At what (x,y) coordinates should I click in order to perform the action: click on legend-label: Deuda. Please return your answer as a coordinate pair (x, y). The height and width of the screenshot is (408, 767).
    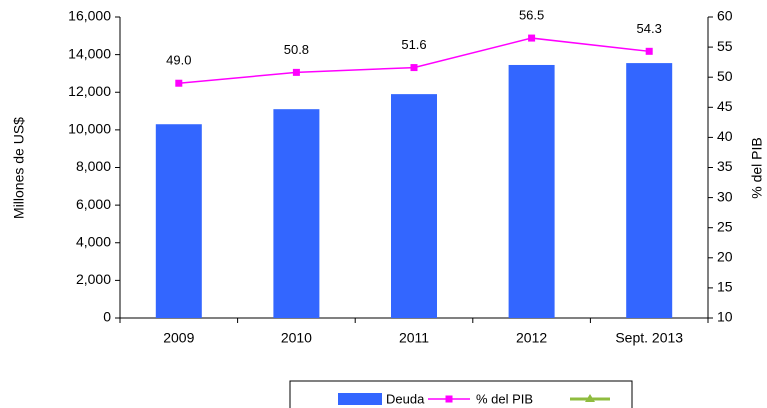
    Looking at the image, I should click on (405, 398).